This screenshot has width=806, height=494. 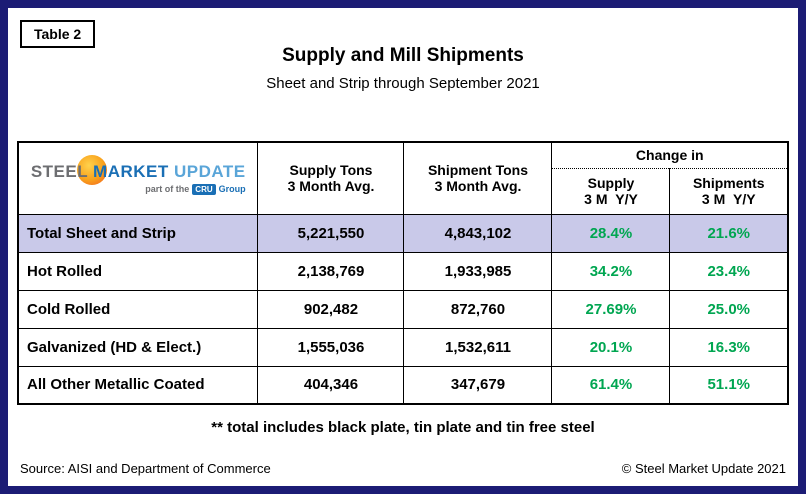 I want to click on logo-word-update: UPDATE, so click(x=210, y=171).